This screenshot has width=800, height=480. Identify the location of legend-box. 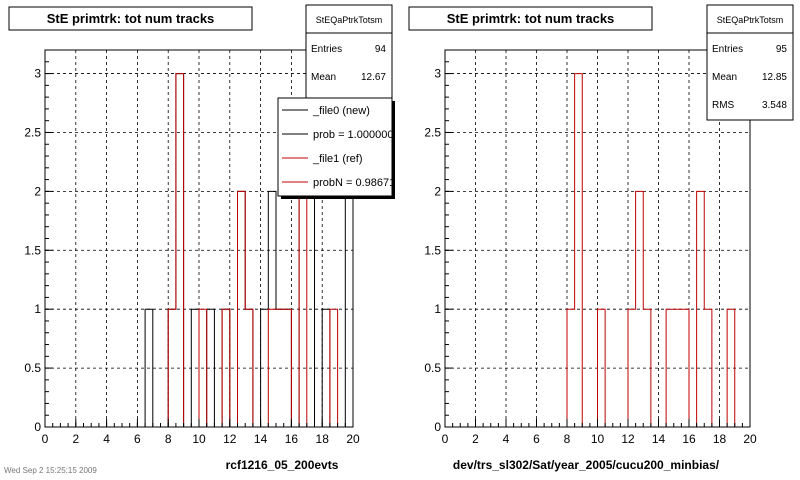
(335, 147).